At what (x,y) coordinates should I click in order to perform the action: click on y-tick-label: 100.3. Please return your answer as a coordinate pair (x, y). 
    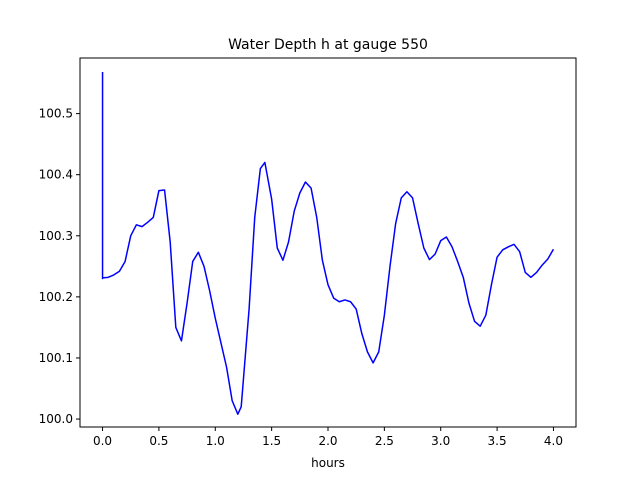
    Looking at the image, I should click on (56, 236).